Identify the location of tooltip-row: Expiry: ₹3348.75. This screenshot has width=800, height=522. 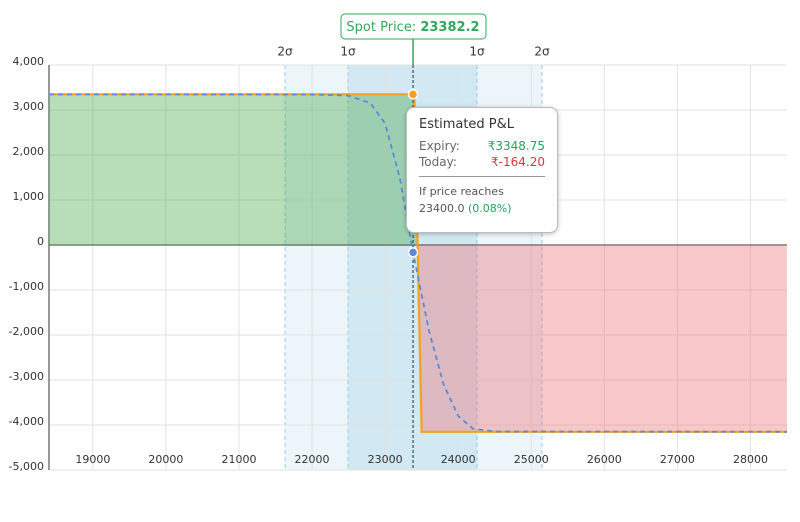
(482, 146).